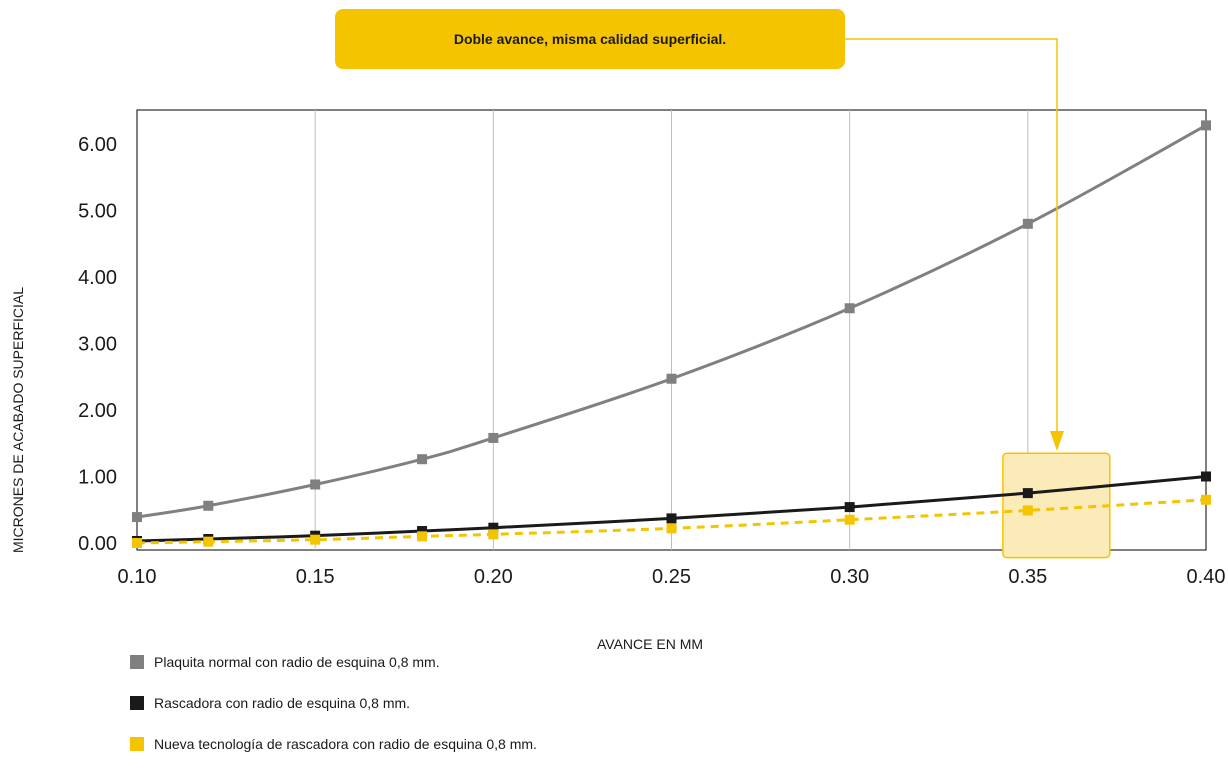 This screenshot has width=1228, height=775. Describe the element at coordinates (849, 577) in the screenshot. I see `x-tick-label: 0.30` at that location.